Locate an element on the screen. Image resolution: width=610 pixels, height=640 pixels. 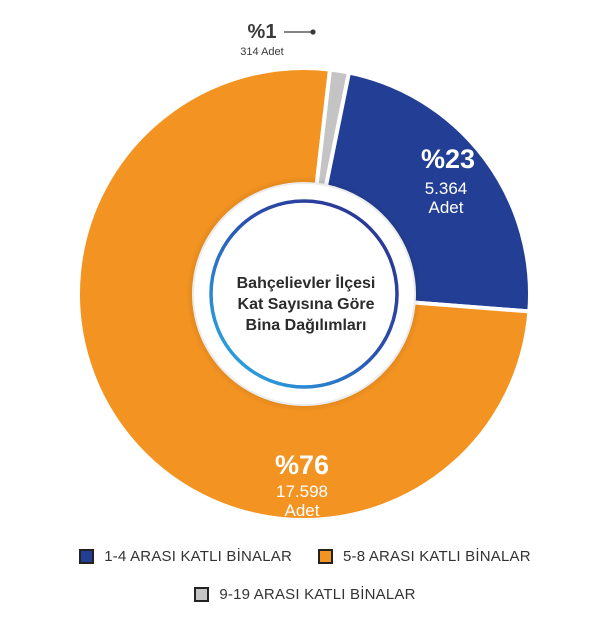
legend-label-5-8: 5-8 ARASI KATLI BİNALAR is located at coordinates (437, 556).